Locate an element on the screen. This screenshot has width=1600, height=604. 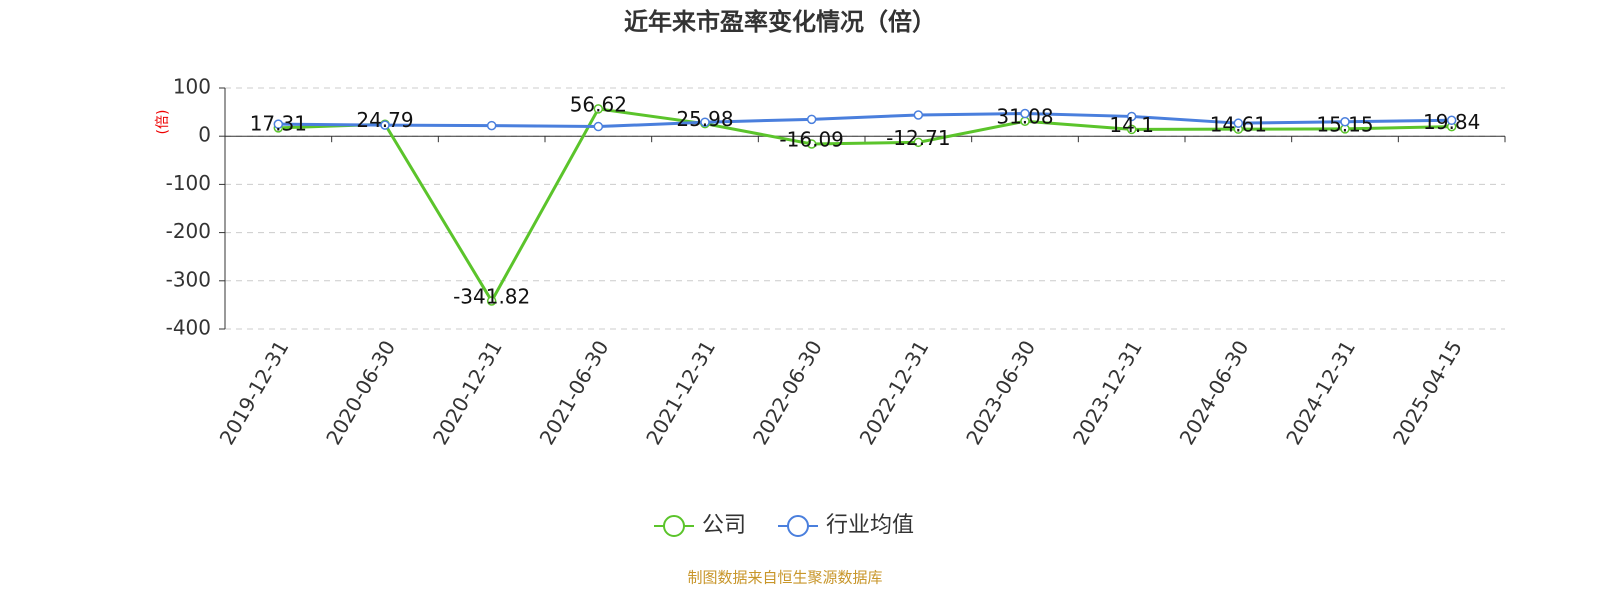
data-label: 56.62 is located at coordinates (598, 104).